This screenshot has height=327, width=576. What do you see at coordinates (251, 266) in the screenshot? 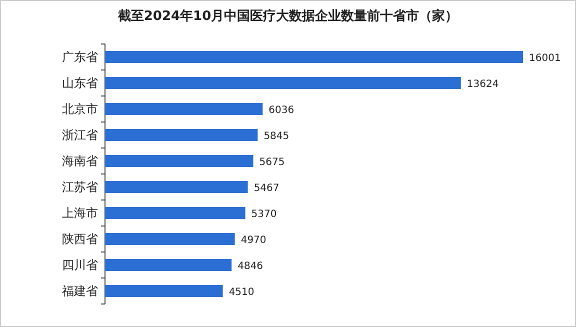
I see `data-label: 4846` at bounding box center [251, 266].